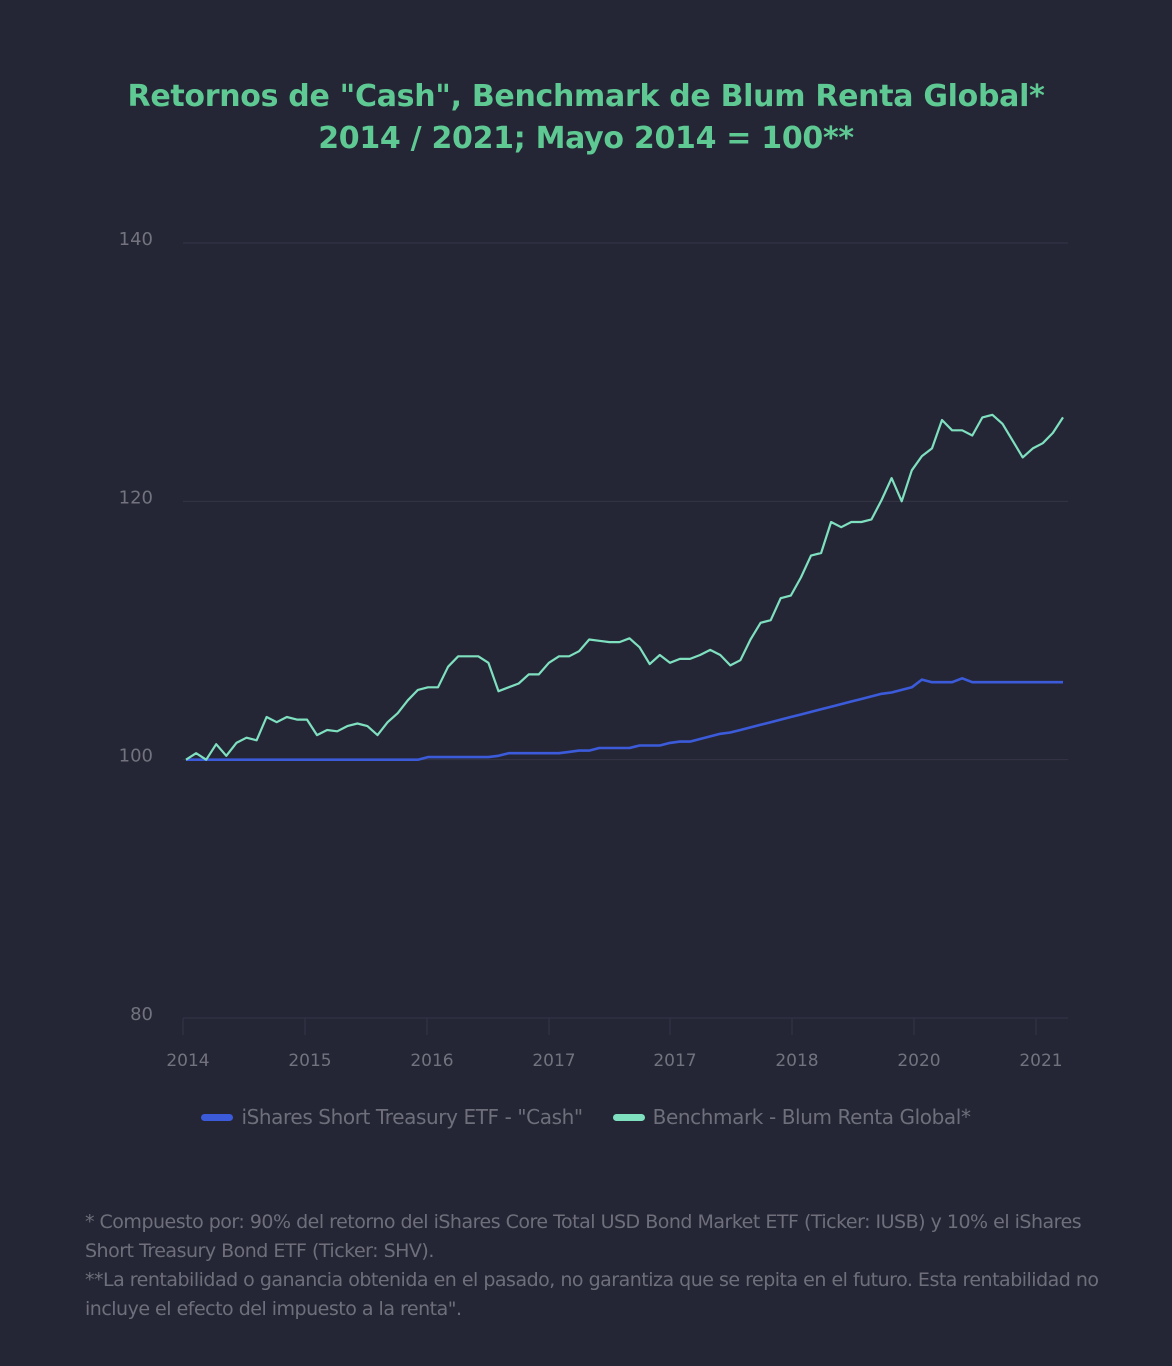 This screenshot has height=1366, width=1172. What do you see at coordinates (586, 138) in the screenshot?
I see `chart-title-line-2: 2014 / 2021; Mayo 2014 = 100**` at bounding box center [586, 138].